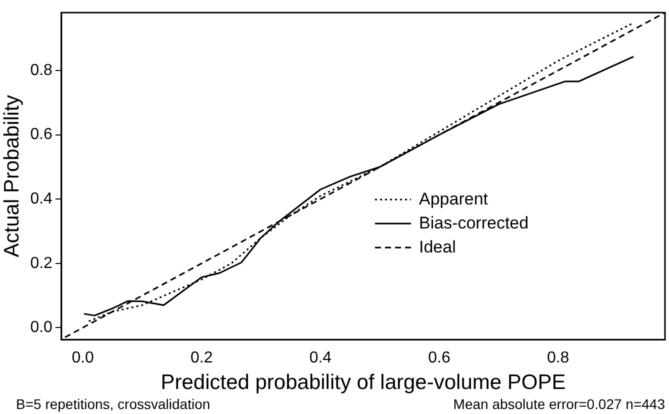  Describe the element at coordinates (113, 404) in the screenshot. I see `text: B=5 repetitions, crossvalidation` at that location.